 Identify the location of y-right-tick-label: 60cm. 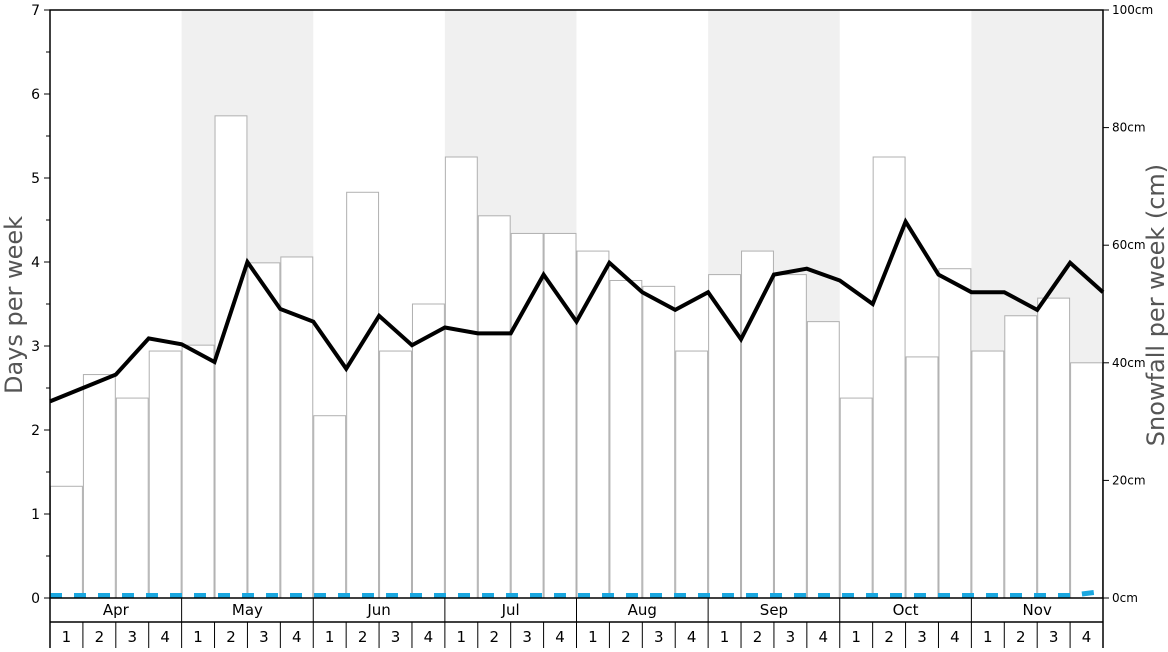
(1129, 245).